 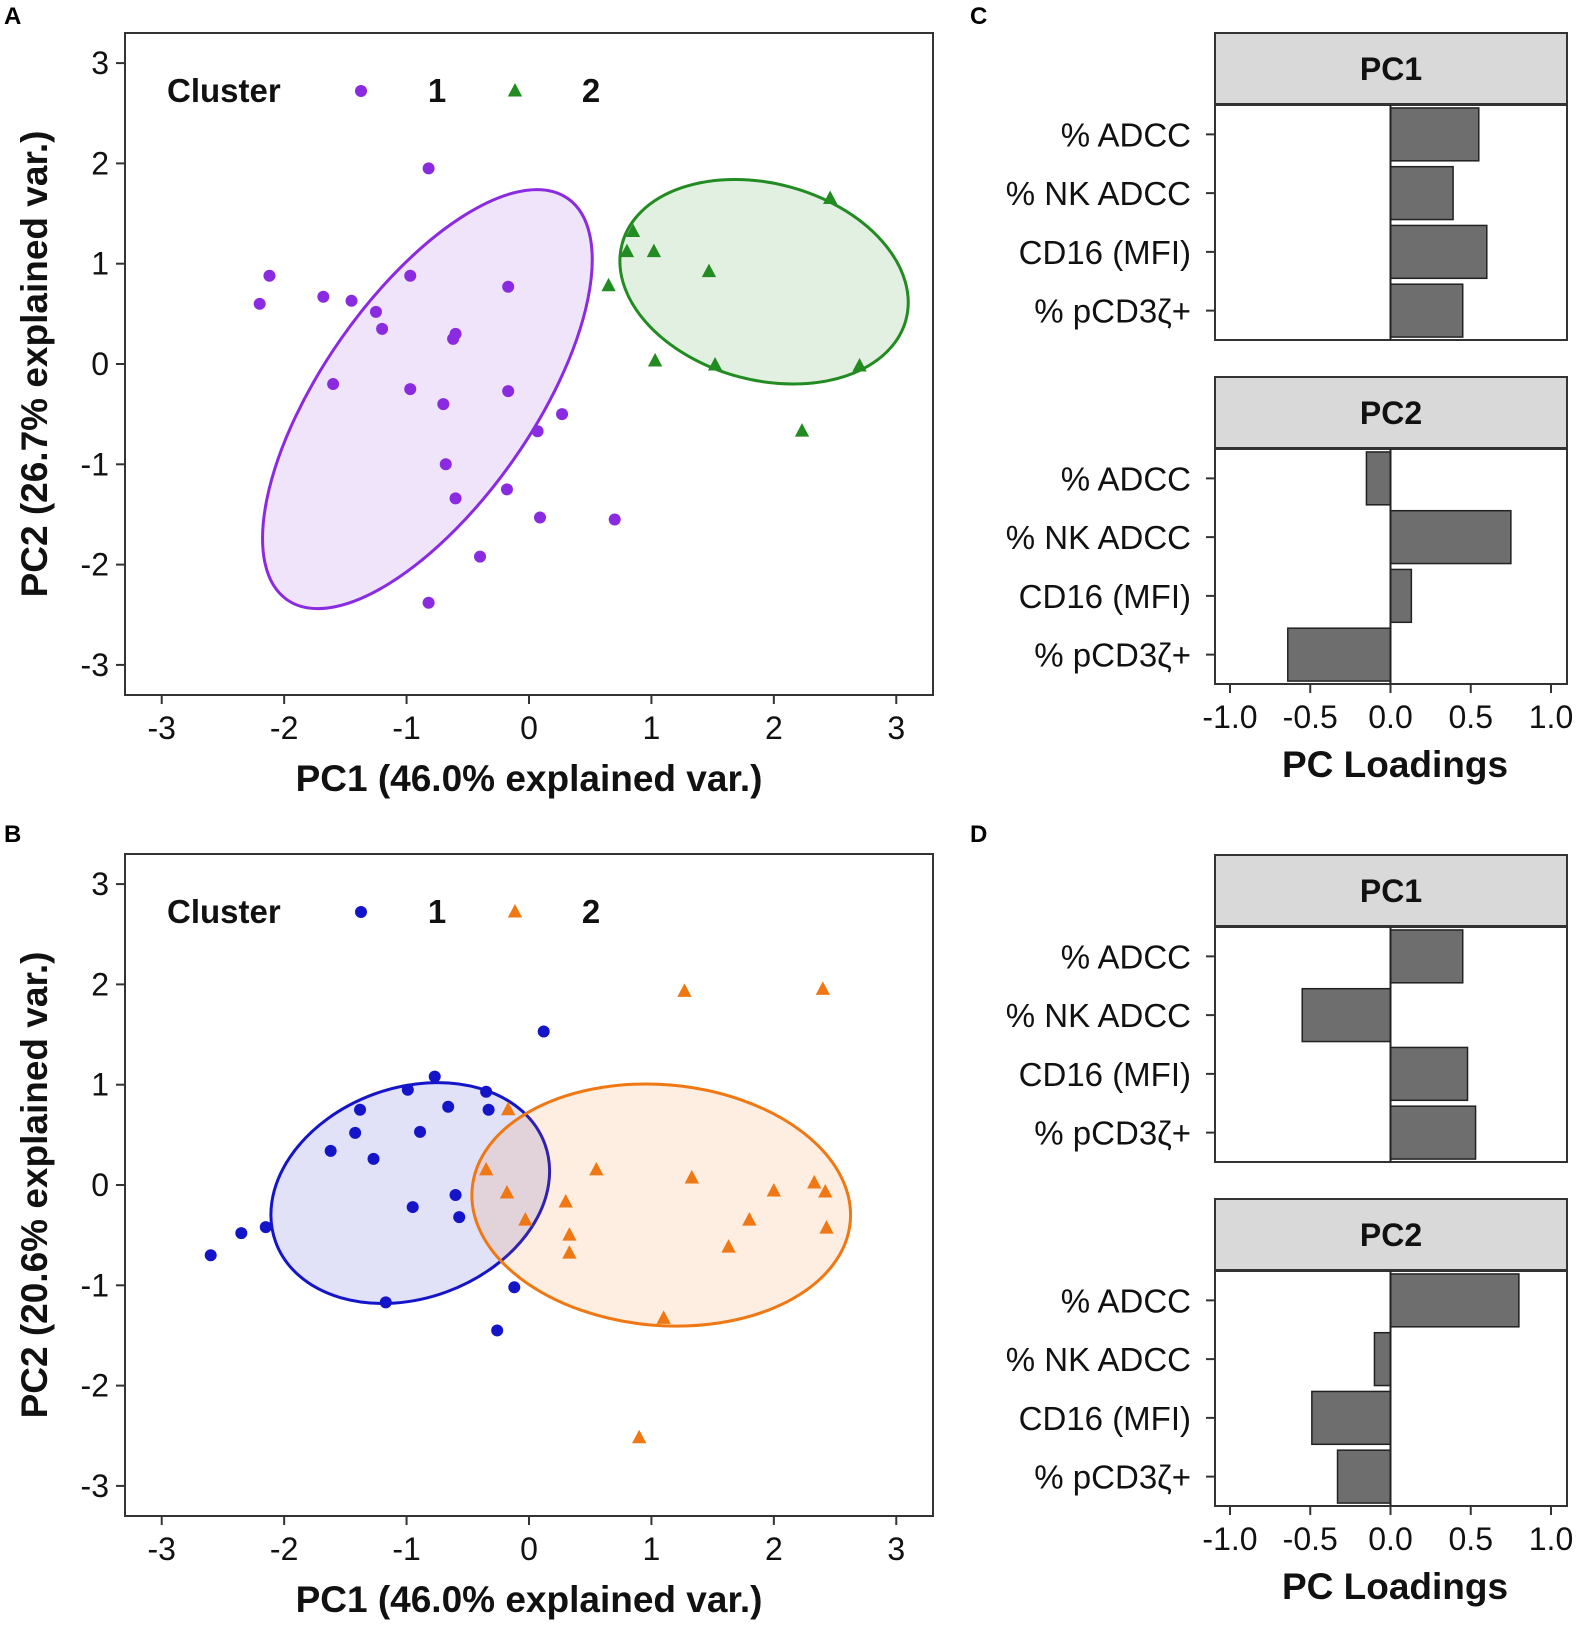 What do you see at coordinates (1310, 717) in the screenshot?
I see `x-tick-label: -0.5` at bounding box center [1310, 717].